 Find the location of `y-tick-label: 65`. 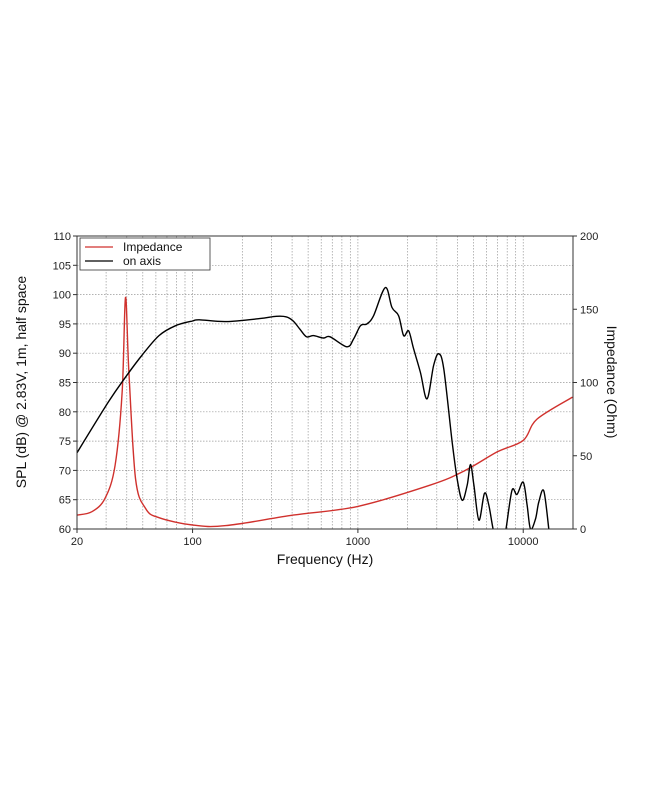

y-tick-label: 65 is located at coordinates (65, 501).